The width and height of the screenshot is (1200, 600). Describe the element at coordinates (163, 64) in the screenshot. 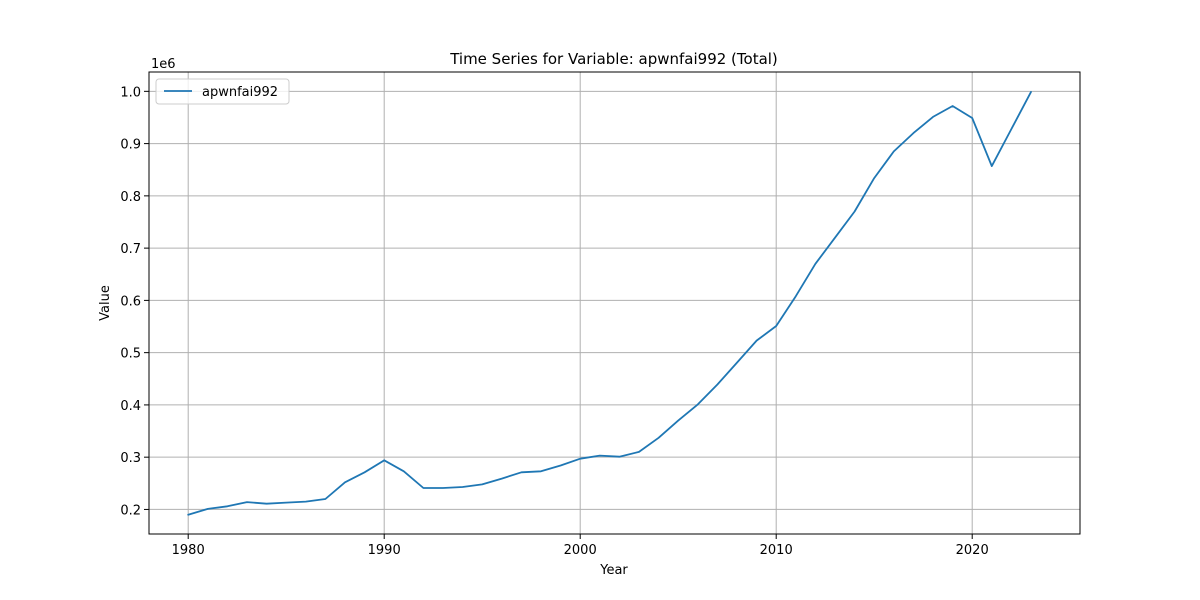

I see `y-axis-offset-label: 1e6` at that location.